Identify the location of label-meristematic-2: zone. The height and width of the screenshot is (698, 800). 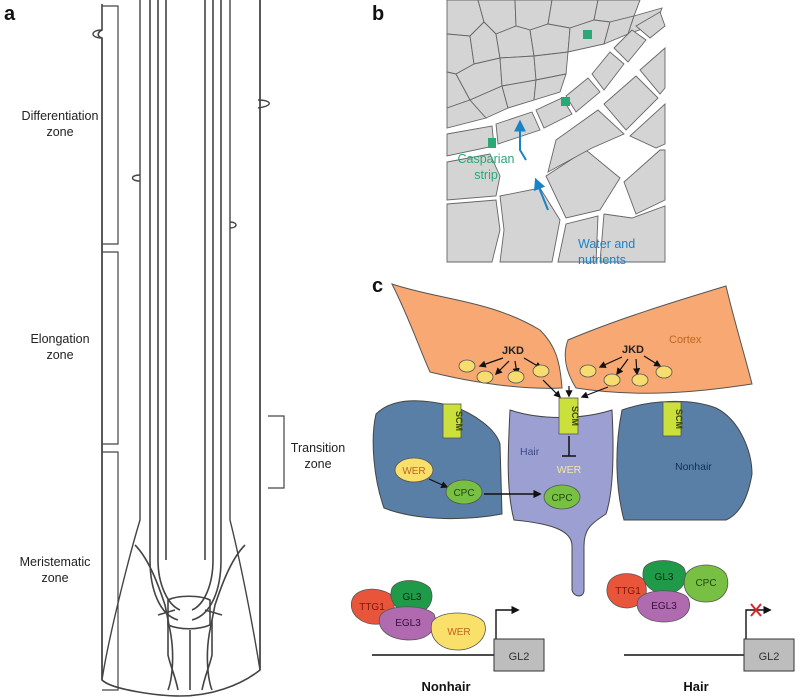
(54, 578).